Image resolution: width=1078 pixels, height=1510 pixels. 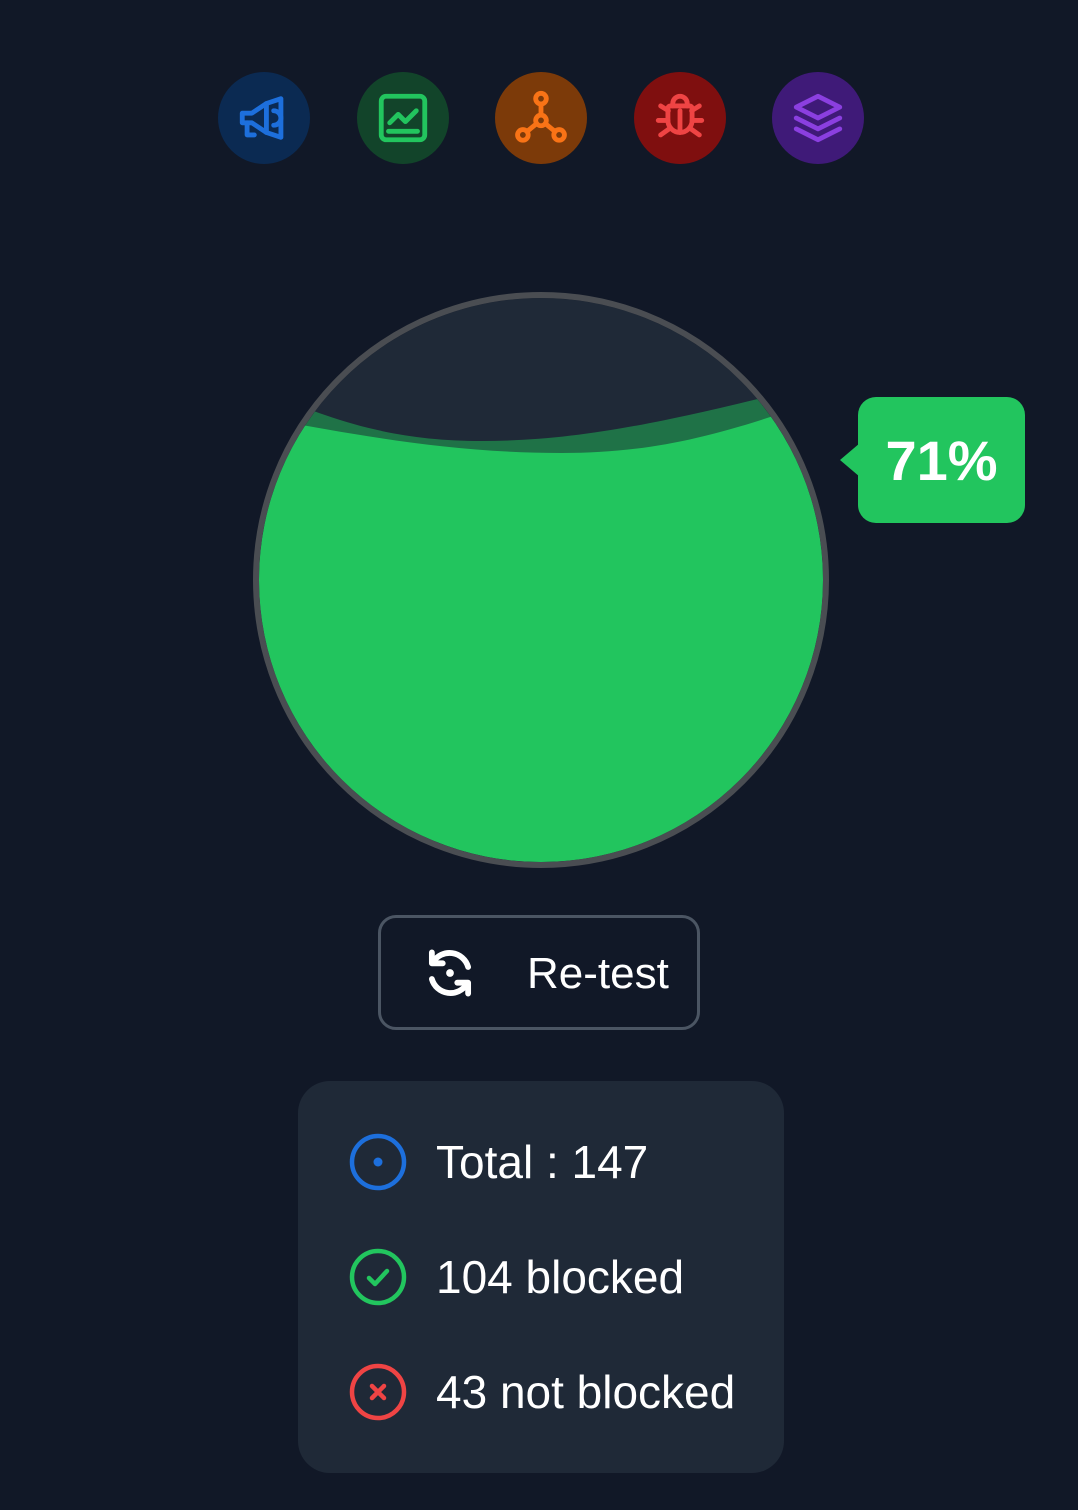 I want to click on percent-badge: 71%, so click(x=932, y=460).